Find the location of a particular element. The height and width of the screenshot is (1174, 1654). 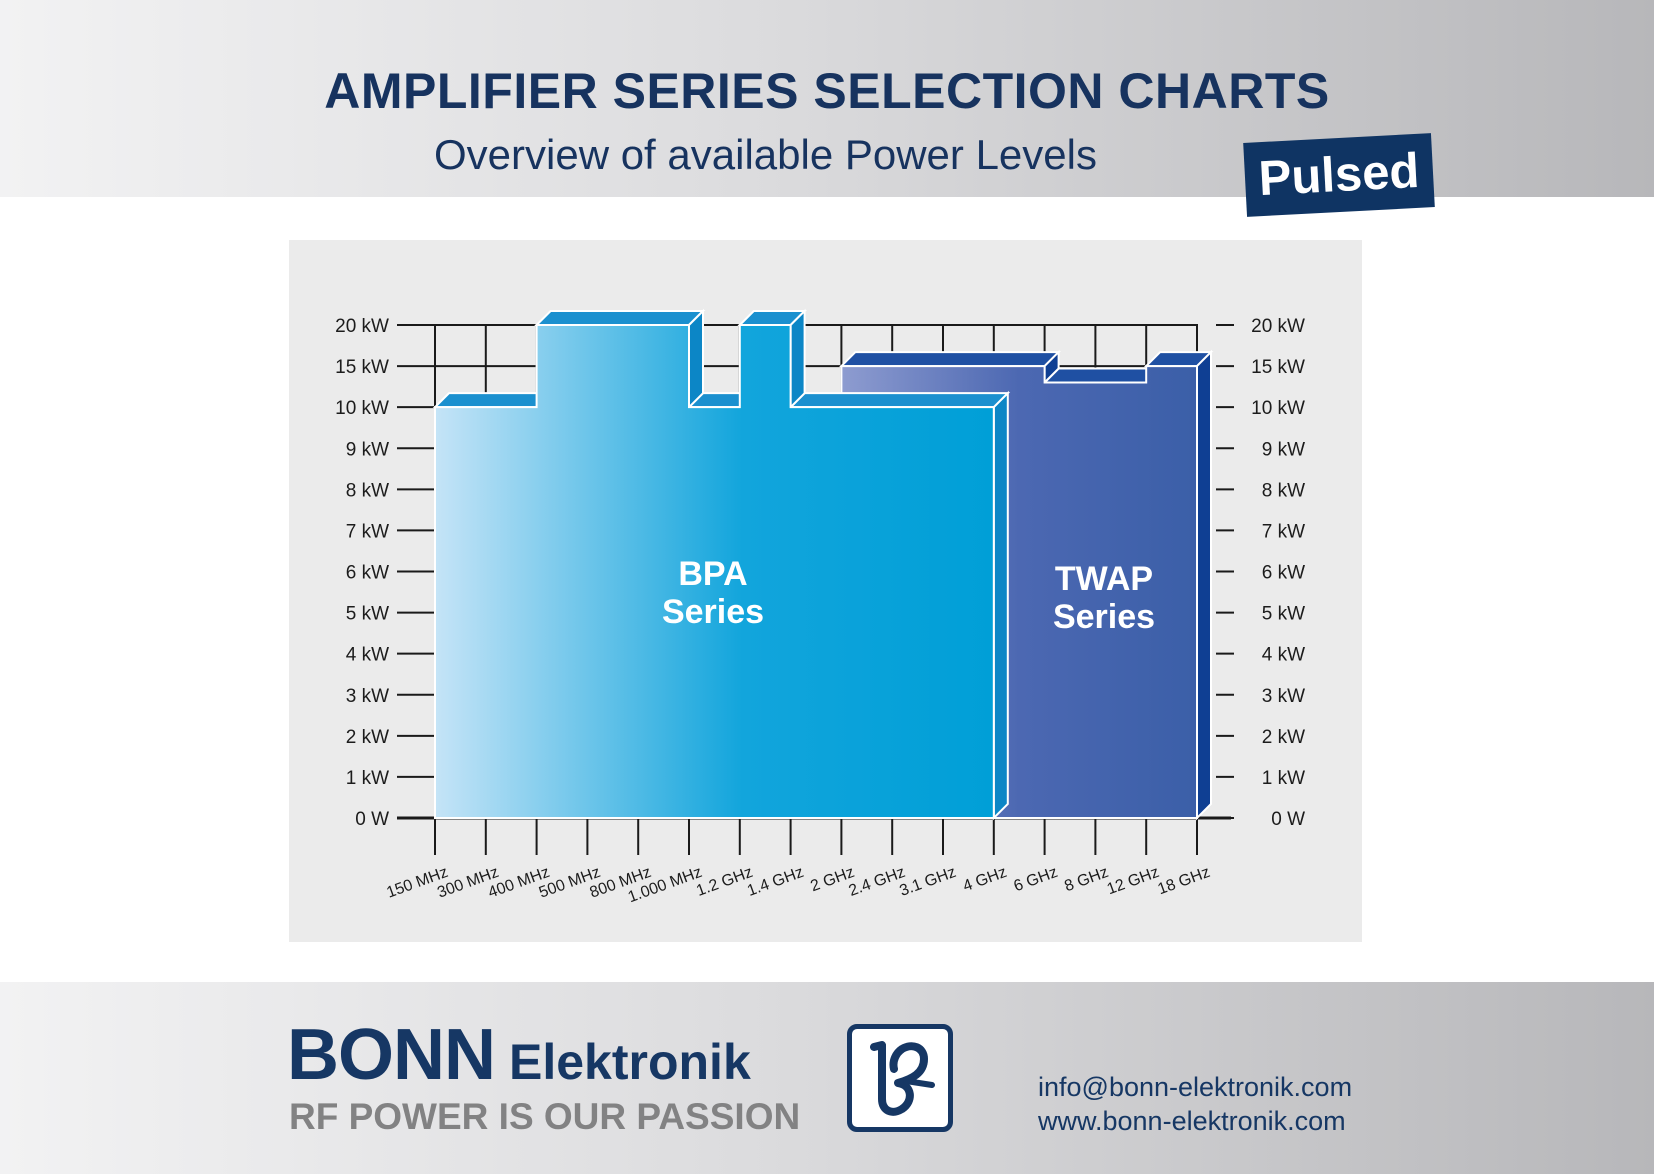

brand-sub: Elektronik is located at coordinates (630, 1062).